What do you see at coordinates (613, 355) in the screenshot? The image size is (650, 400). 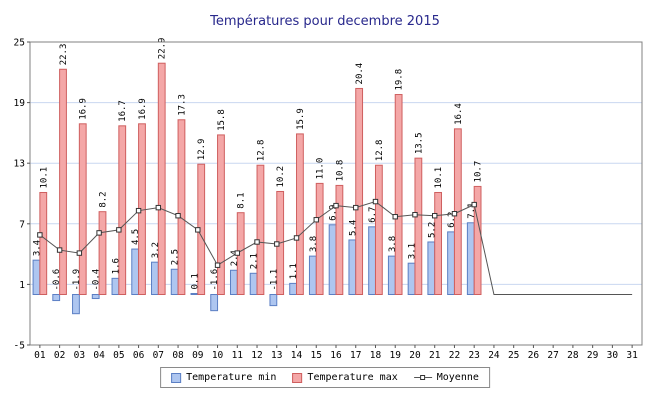 I see `svg-text: 30` at bounding box center [613, 355].